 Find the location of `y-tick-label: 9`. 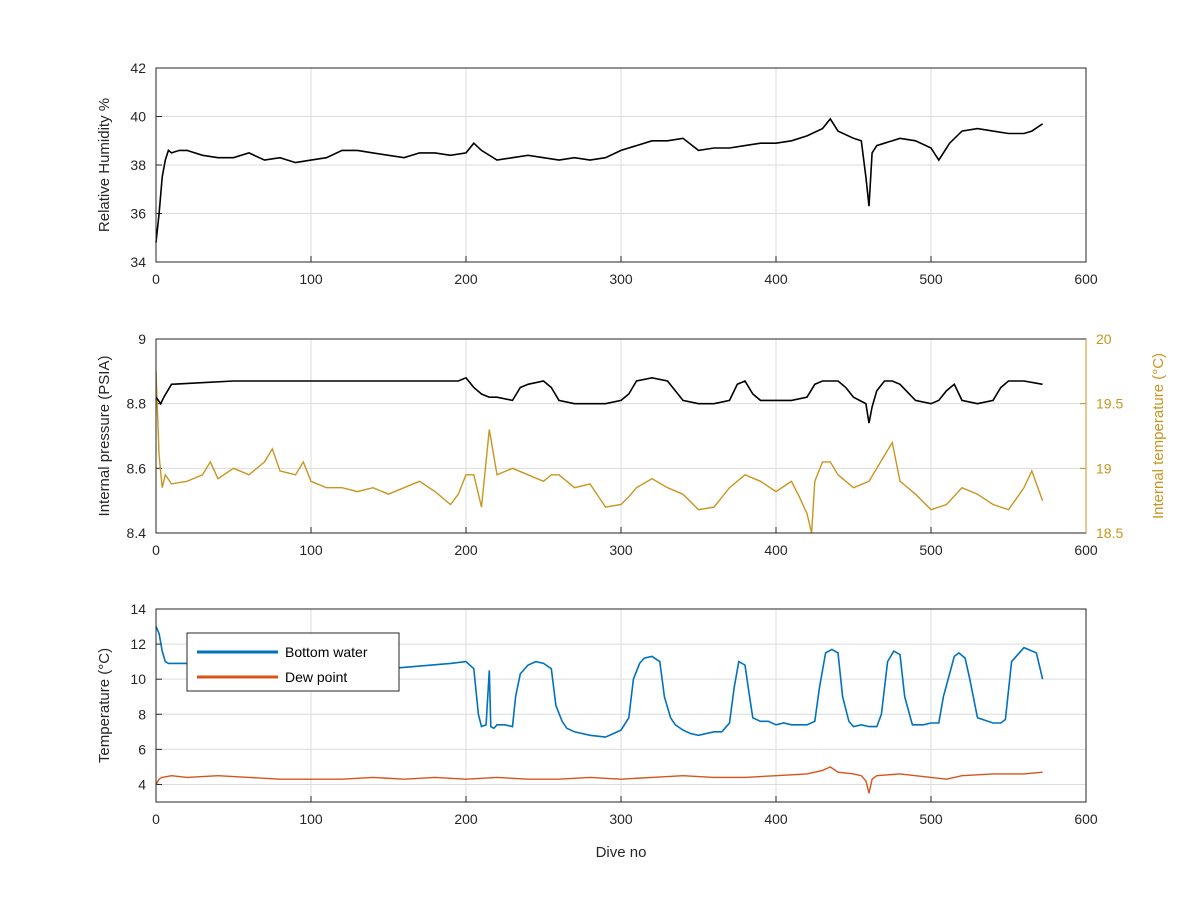

y-tick-label: 9 is located at coordinates (142, 339).